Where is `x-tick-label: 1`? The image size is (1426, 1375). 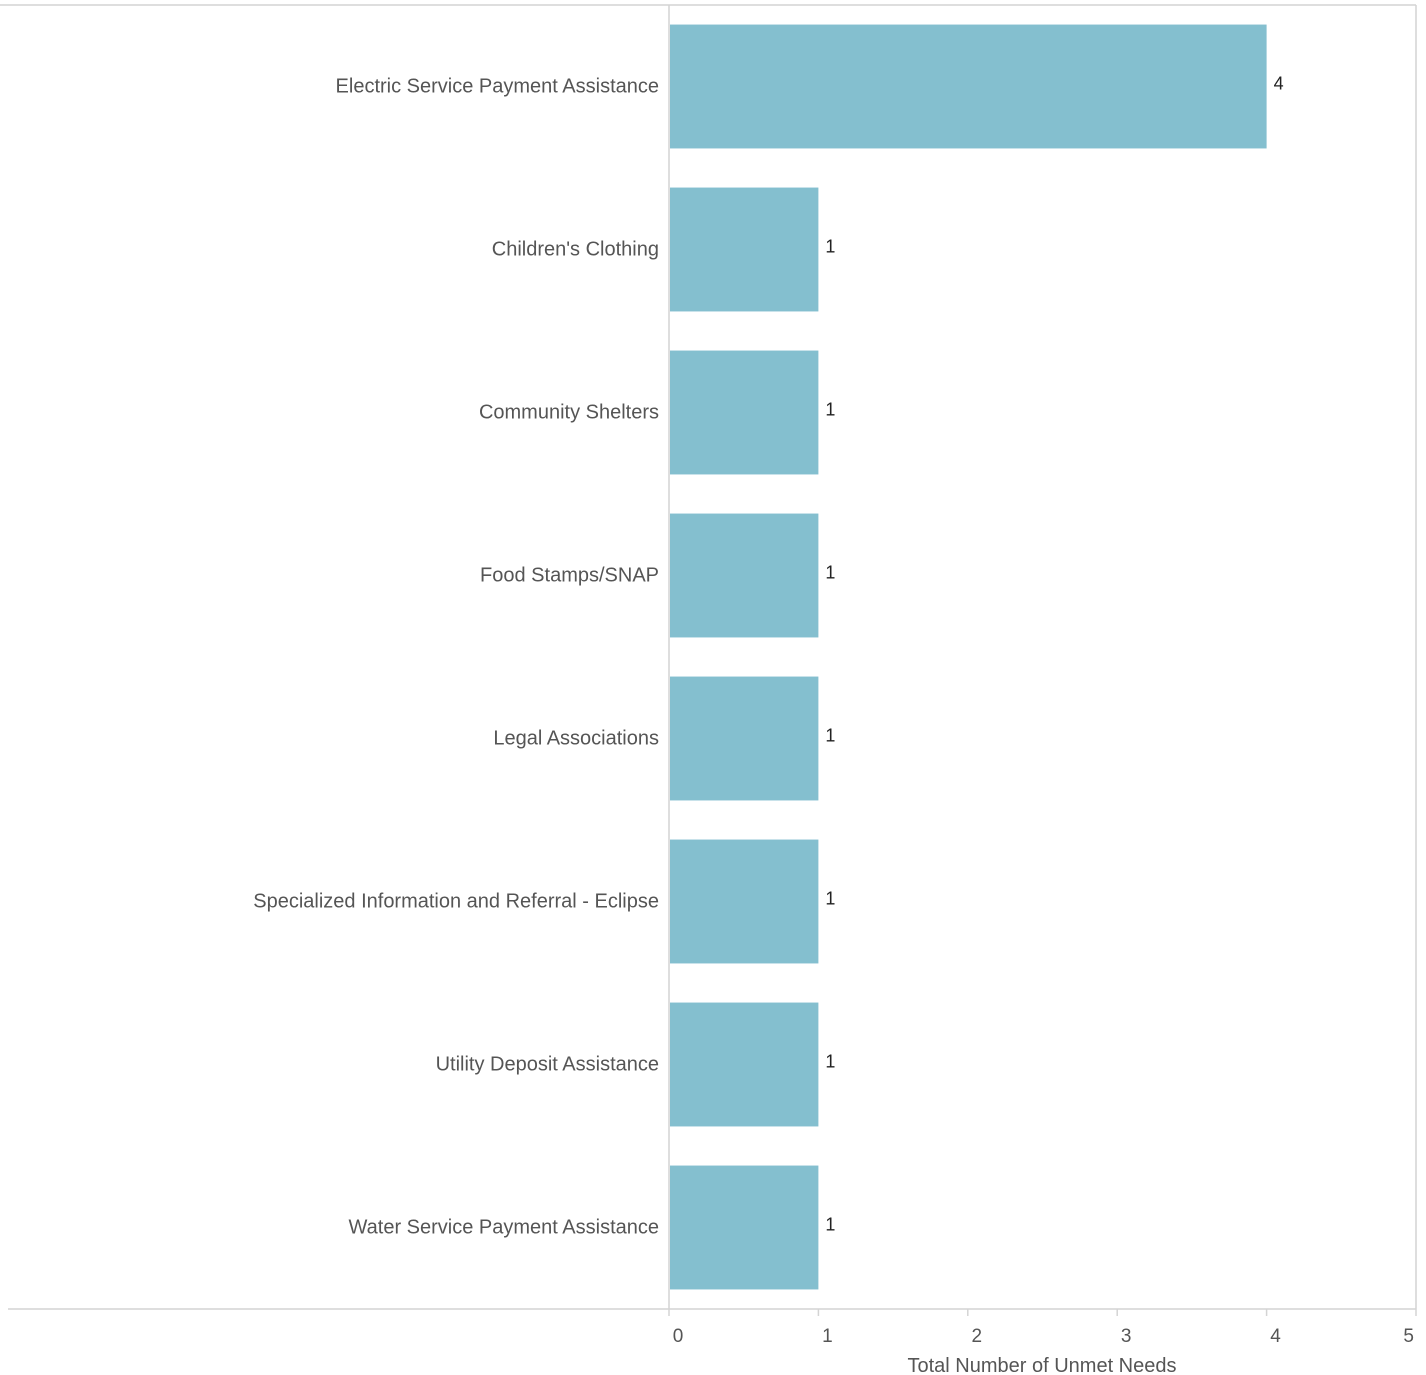 x-tick-label: 1 is located at coordinates (827, 1336).